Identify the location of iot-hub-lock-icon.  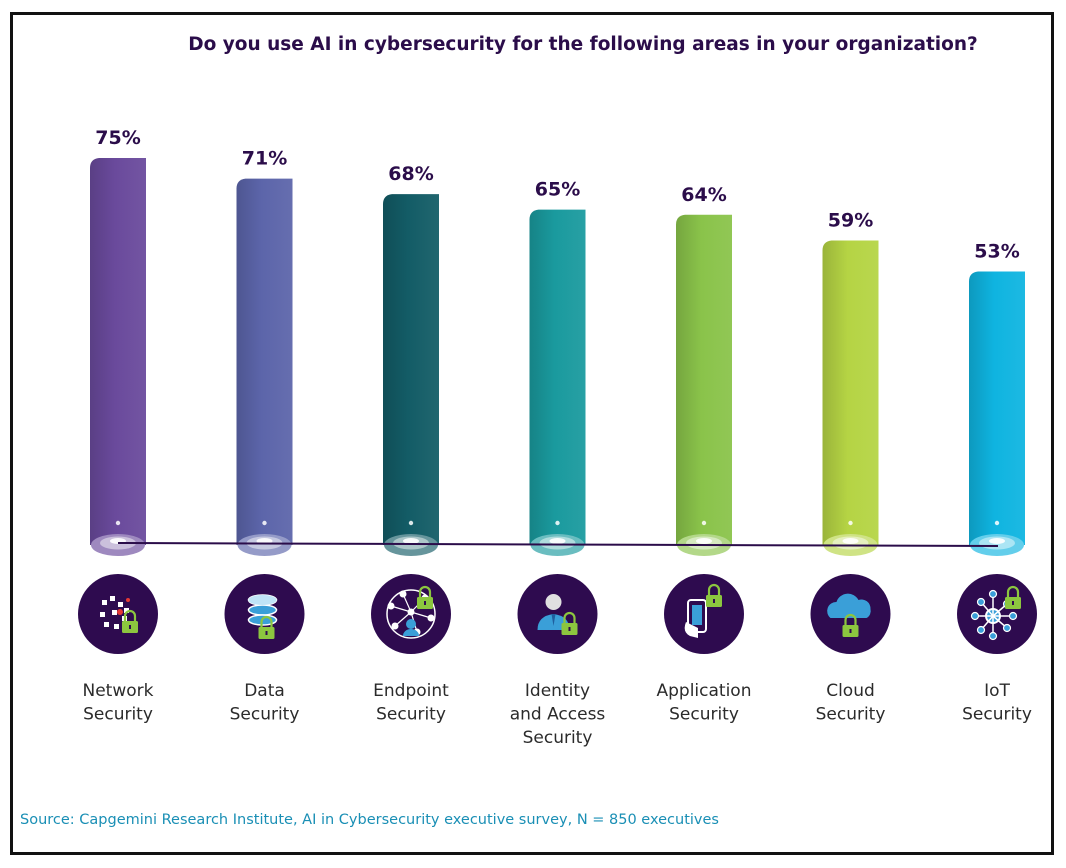
(997, 614).